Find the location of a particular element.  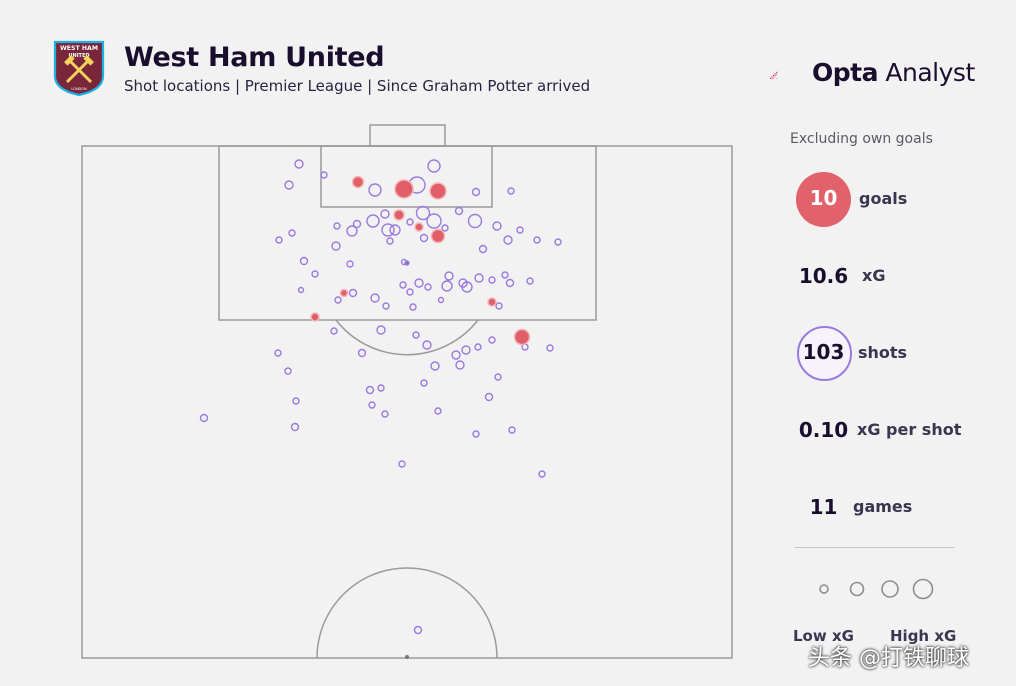

opta-brand-light: Analyst is located at coordinates (926, 72).